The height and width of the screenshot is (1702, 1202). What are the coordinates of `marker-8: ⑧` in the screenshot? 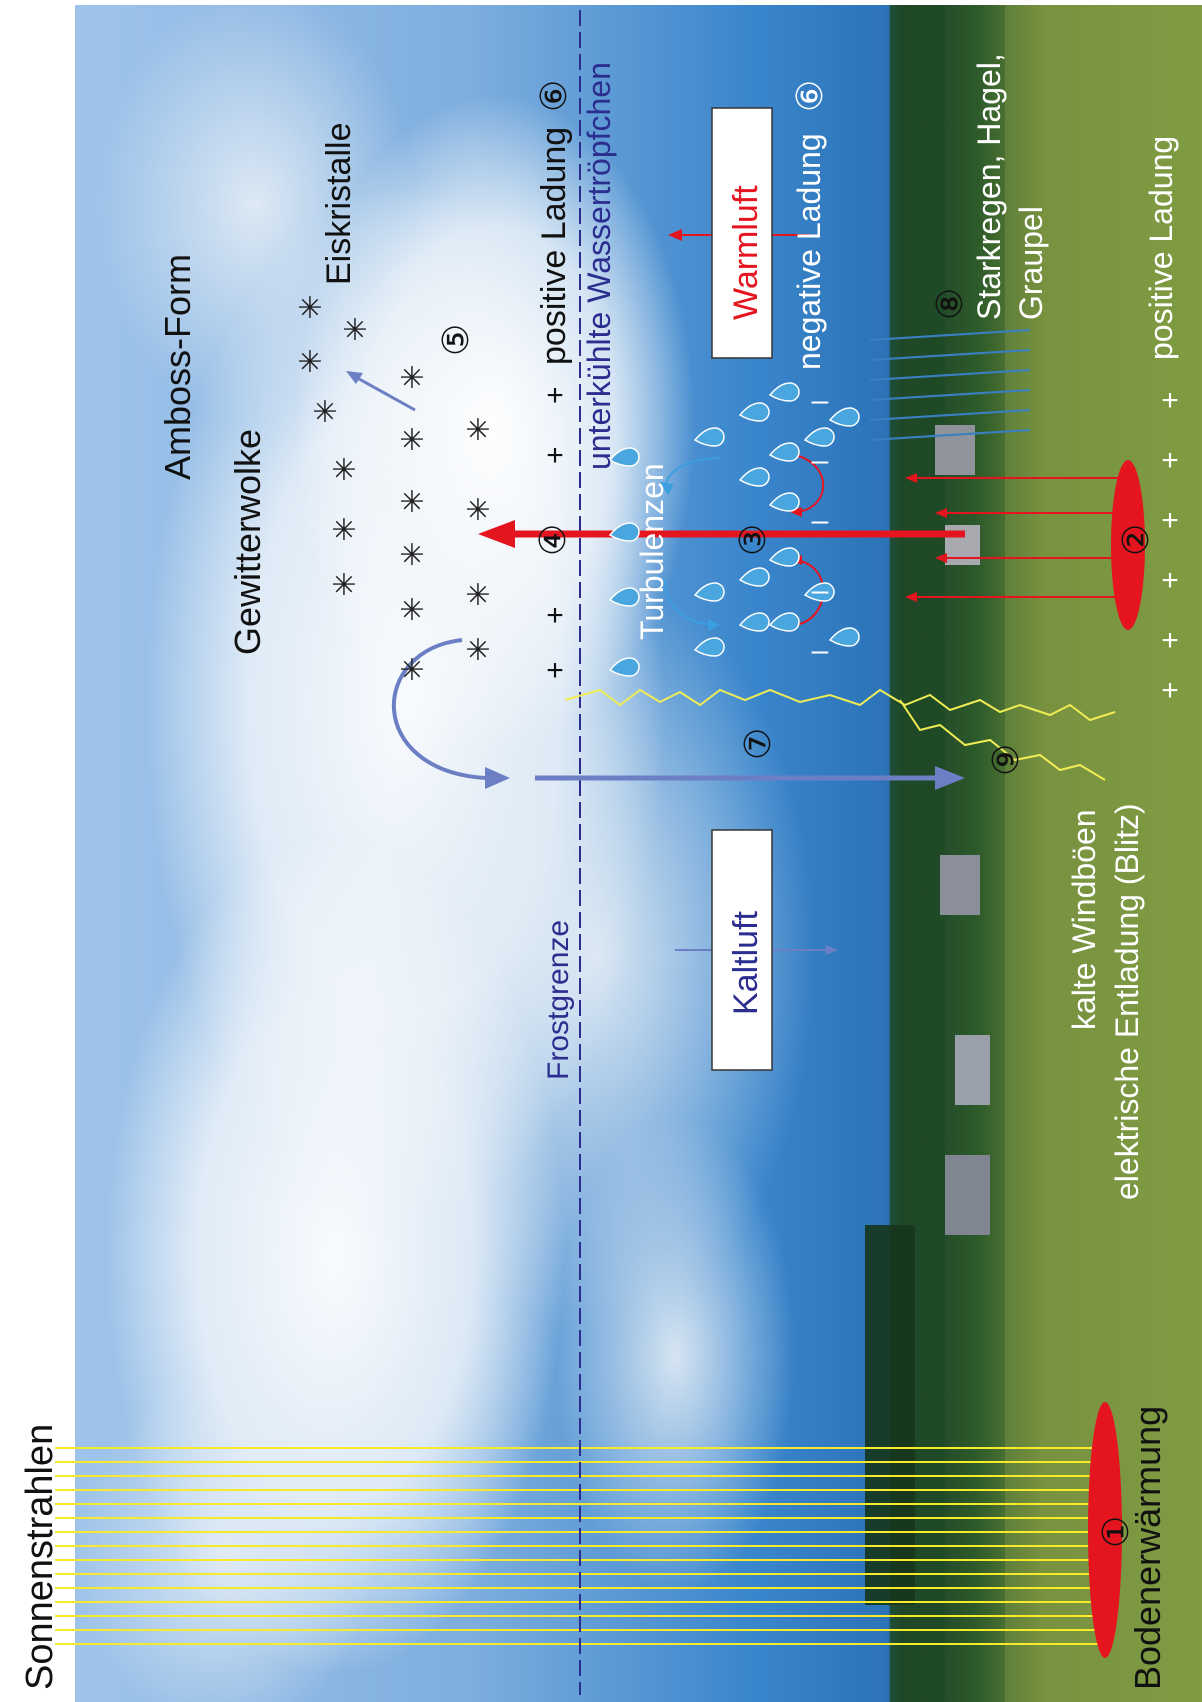 It's located at (950, 304).